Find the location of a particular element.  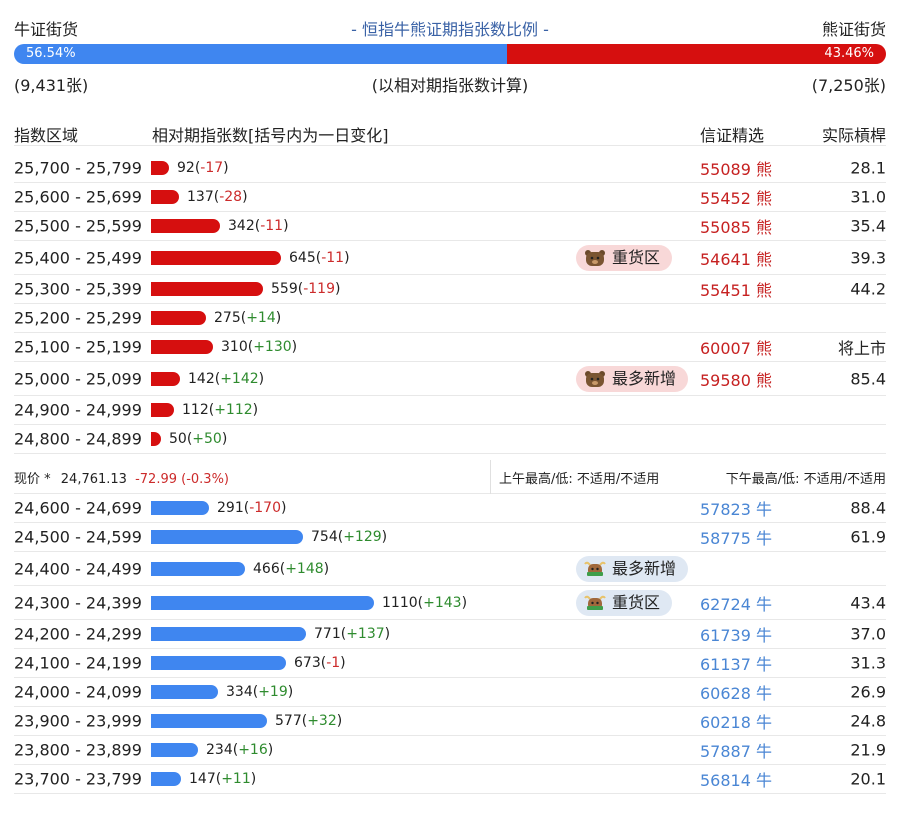

warrant-link: 58775 牛 is located at coordinates (736, 537).